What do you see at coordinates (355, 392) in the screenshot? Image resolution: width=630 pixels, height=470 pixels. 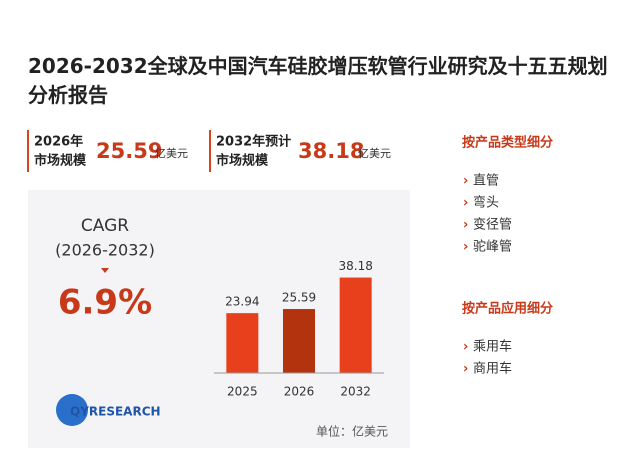 I see `x-tick-label: 2032` at bounding box center [355, 392].